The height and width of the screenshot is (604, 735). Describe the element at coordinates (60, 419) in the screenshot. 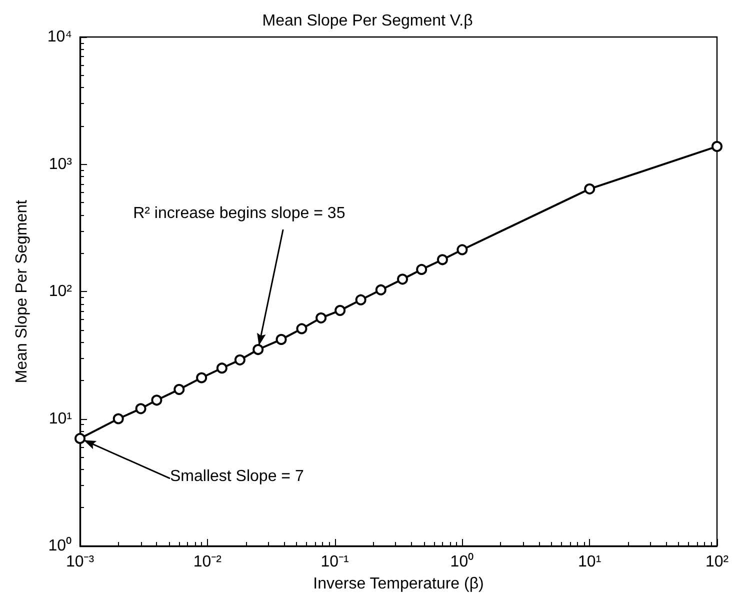

I see `y-tick-label: 10¹` at that location.